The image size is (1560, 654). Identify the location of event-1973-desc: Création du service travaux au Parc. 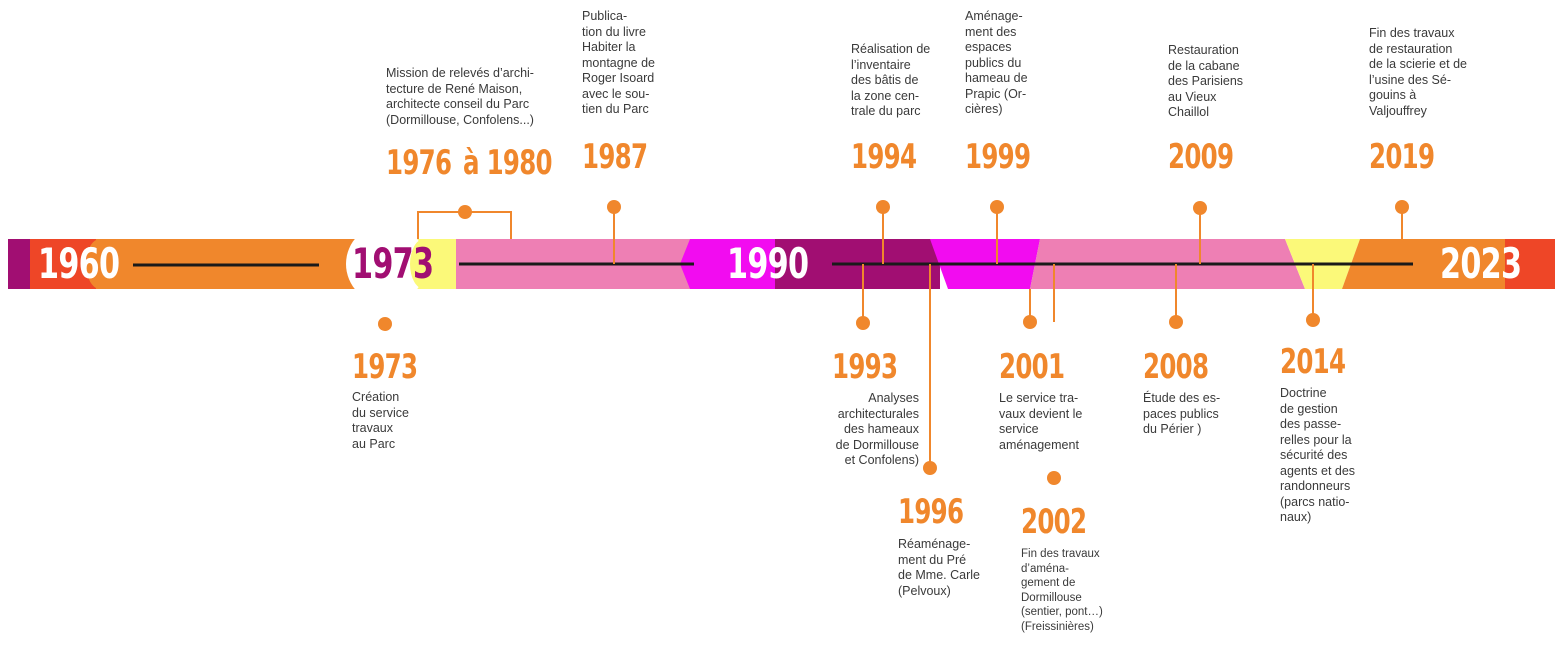
(380, 420).